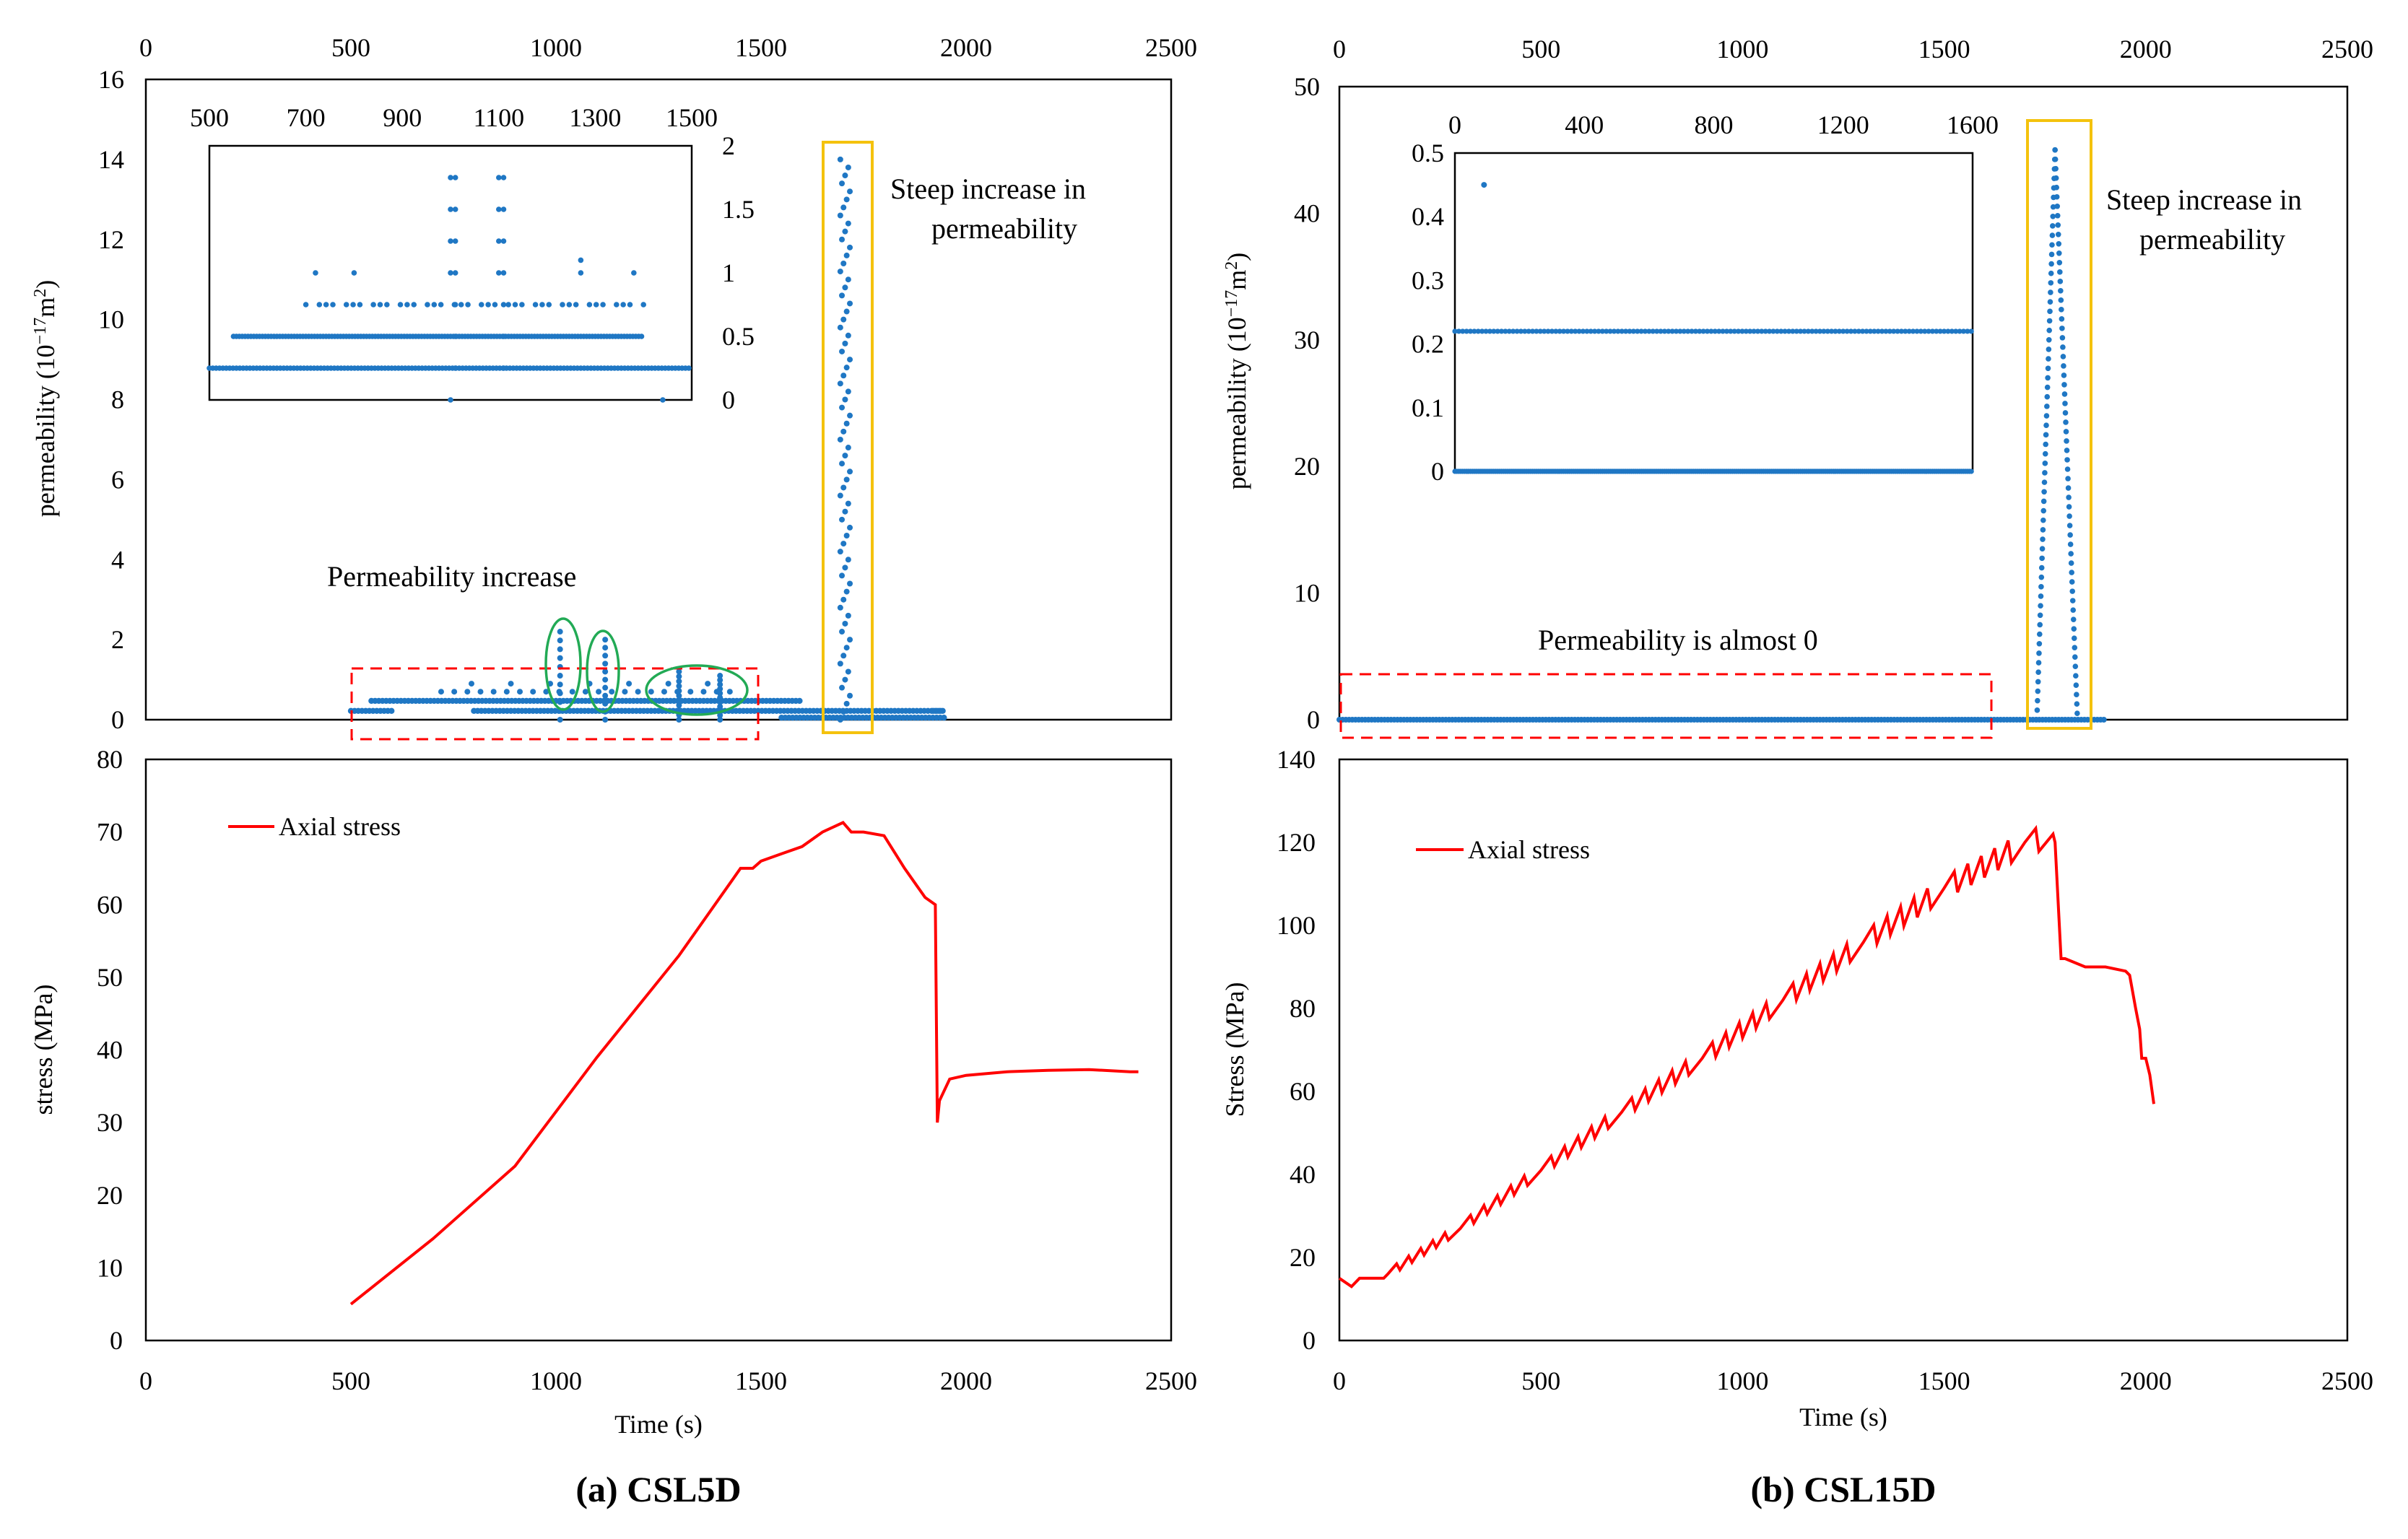 This screenshot has height=1539, width=2408. I want to click on inset-y-tick-labels: 0 0.5 1 1.5 2, so click(738, 272).